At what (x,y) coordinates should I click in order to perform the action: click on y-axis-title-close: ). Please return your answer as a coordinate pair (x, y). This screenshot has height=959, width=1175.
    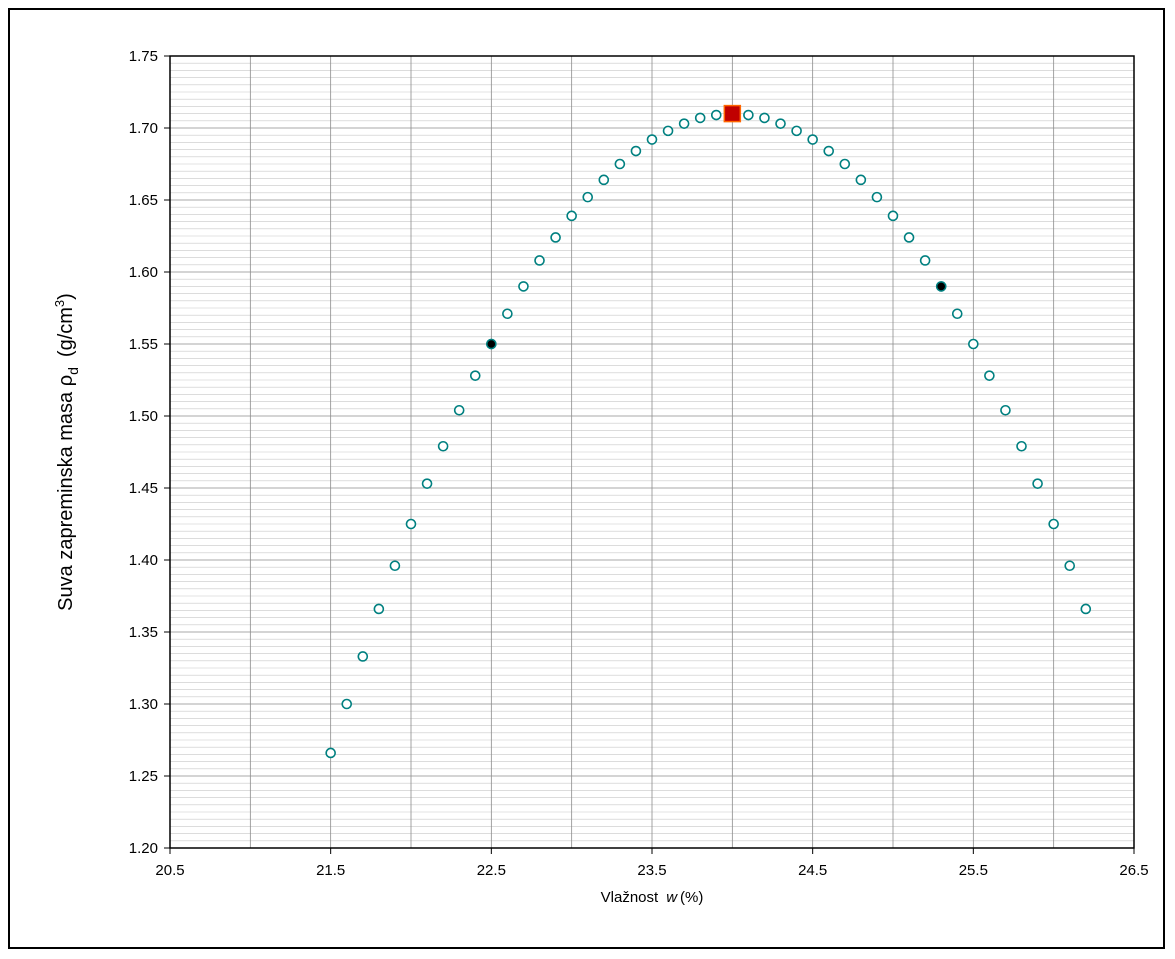
    Looking at the image, I should click on (66, 296).